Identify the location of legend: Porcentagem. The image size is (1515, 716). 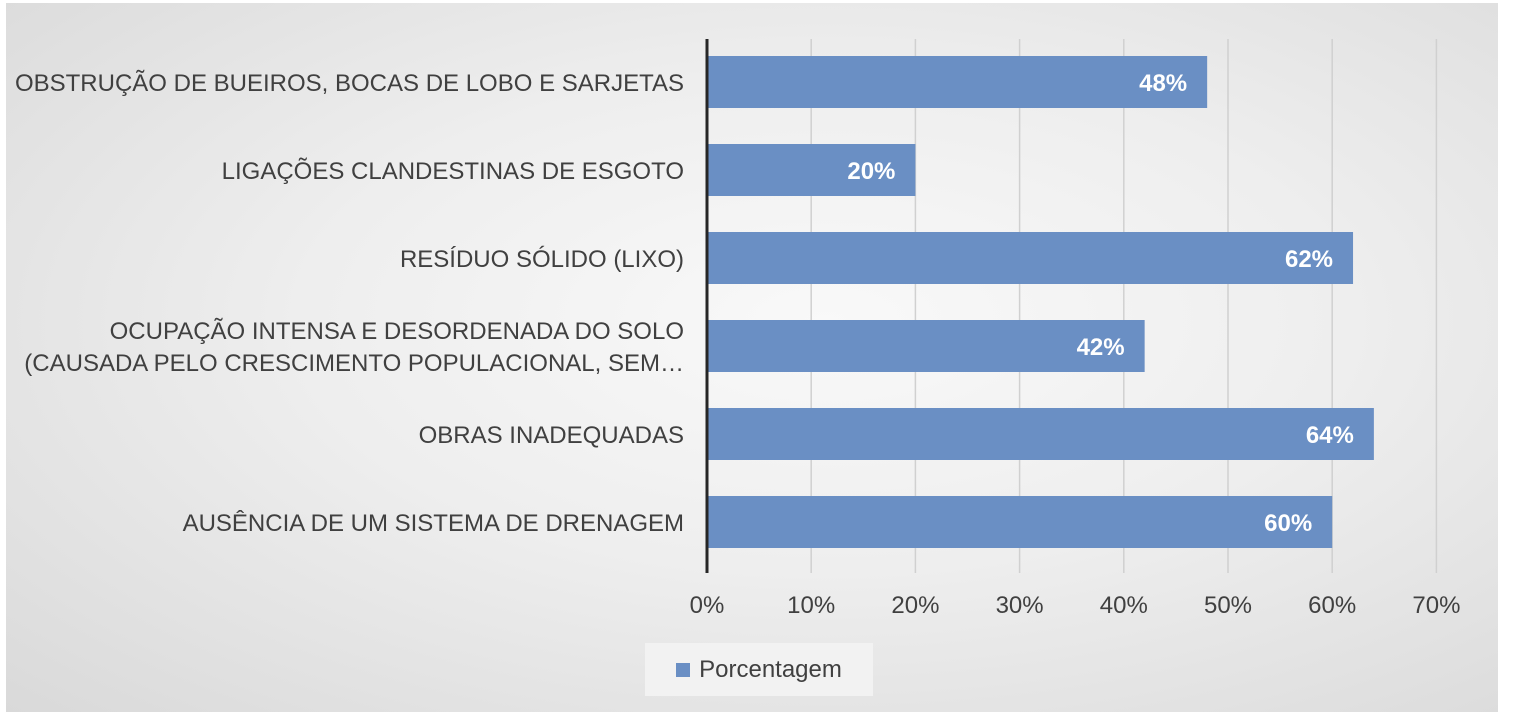
(759, 669).